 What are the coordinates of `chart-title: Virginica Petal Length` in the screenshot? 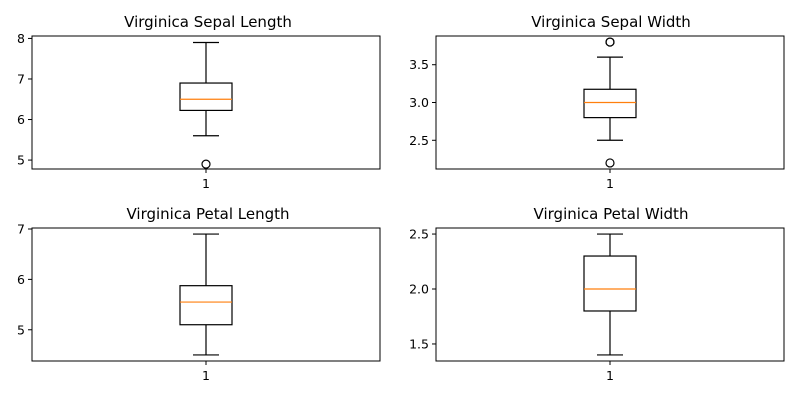 It's located at (207, 214).